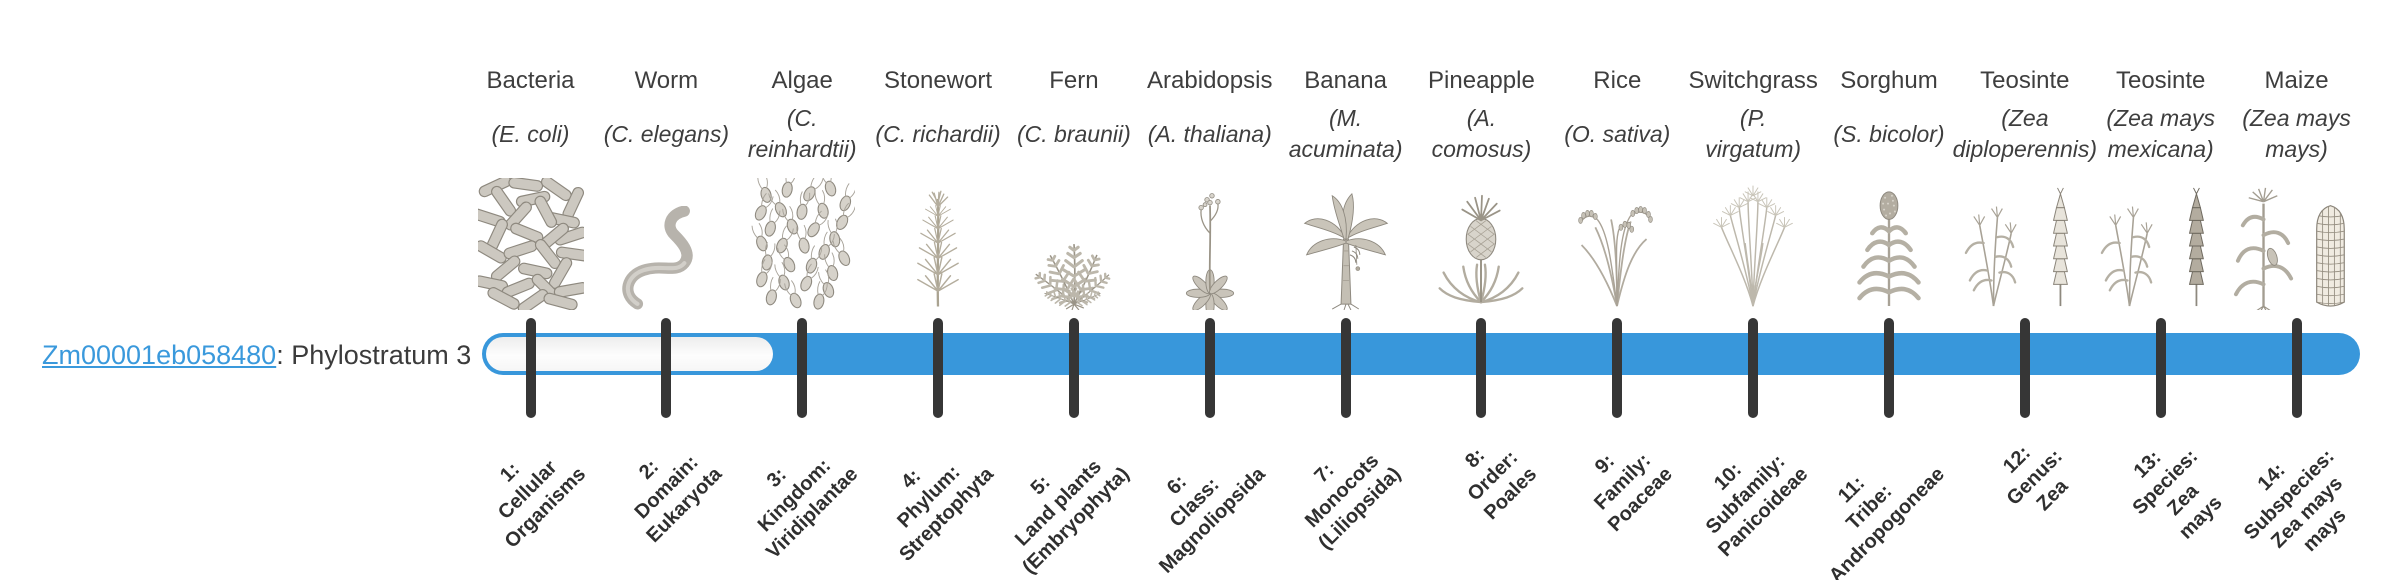  I want to click on stratum-label: 3: Kingdom: Viridiplantae, so click(807, 509).